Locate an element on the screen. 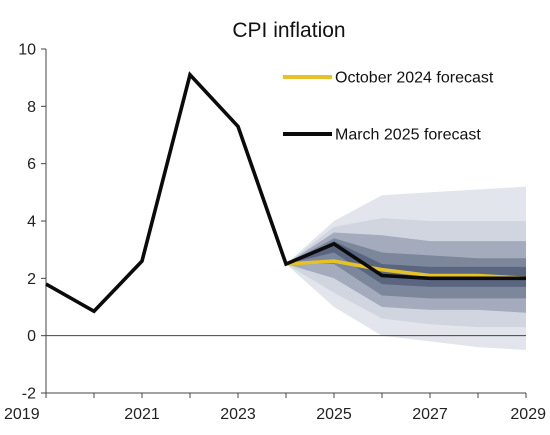  x-tick-label: 2029 is located at coordinates (528, 414).